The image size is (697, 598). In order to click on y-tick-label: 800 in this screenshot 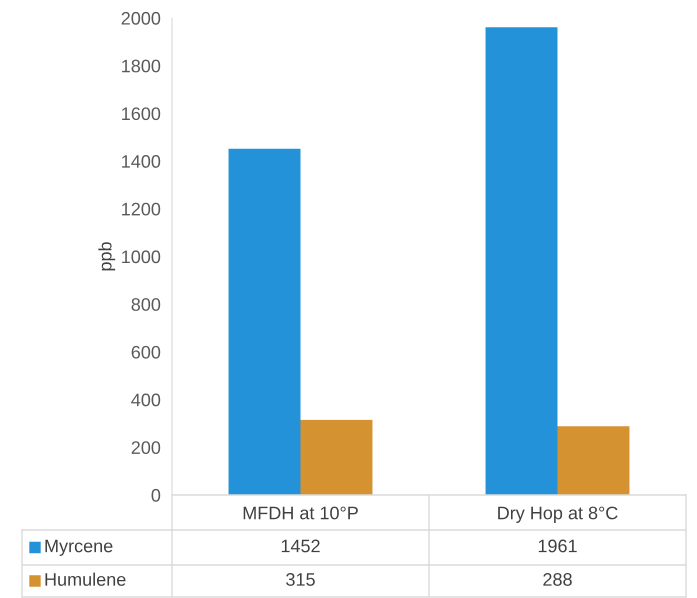, I will do `click(146, 304)`.